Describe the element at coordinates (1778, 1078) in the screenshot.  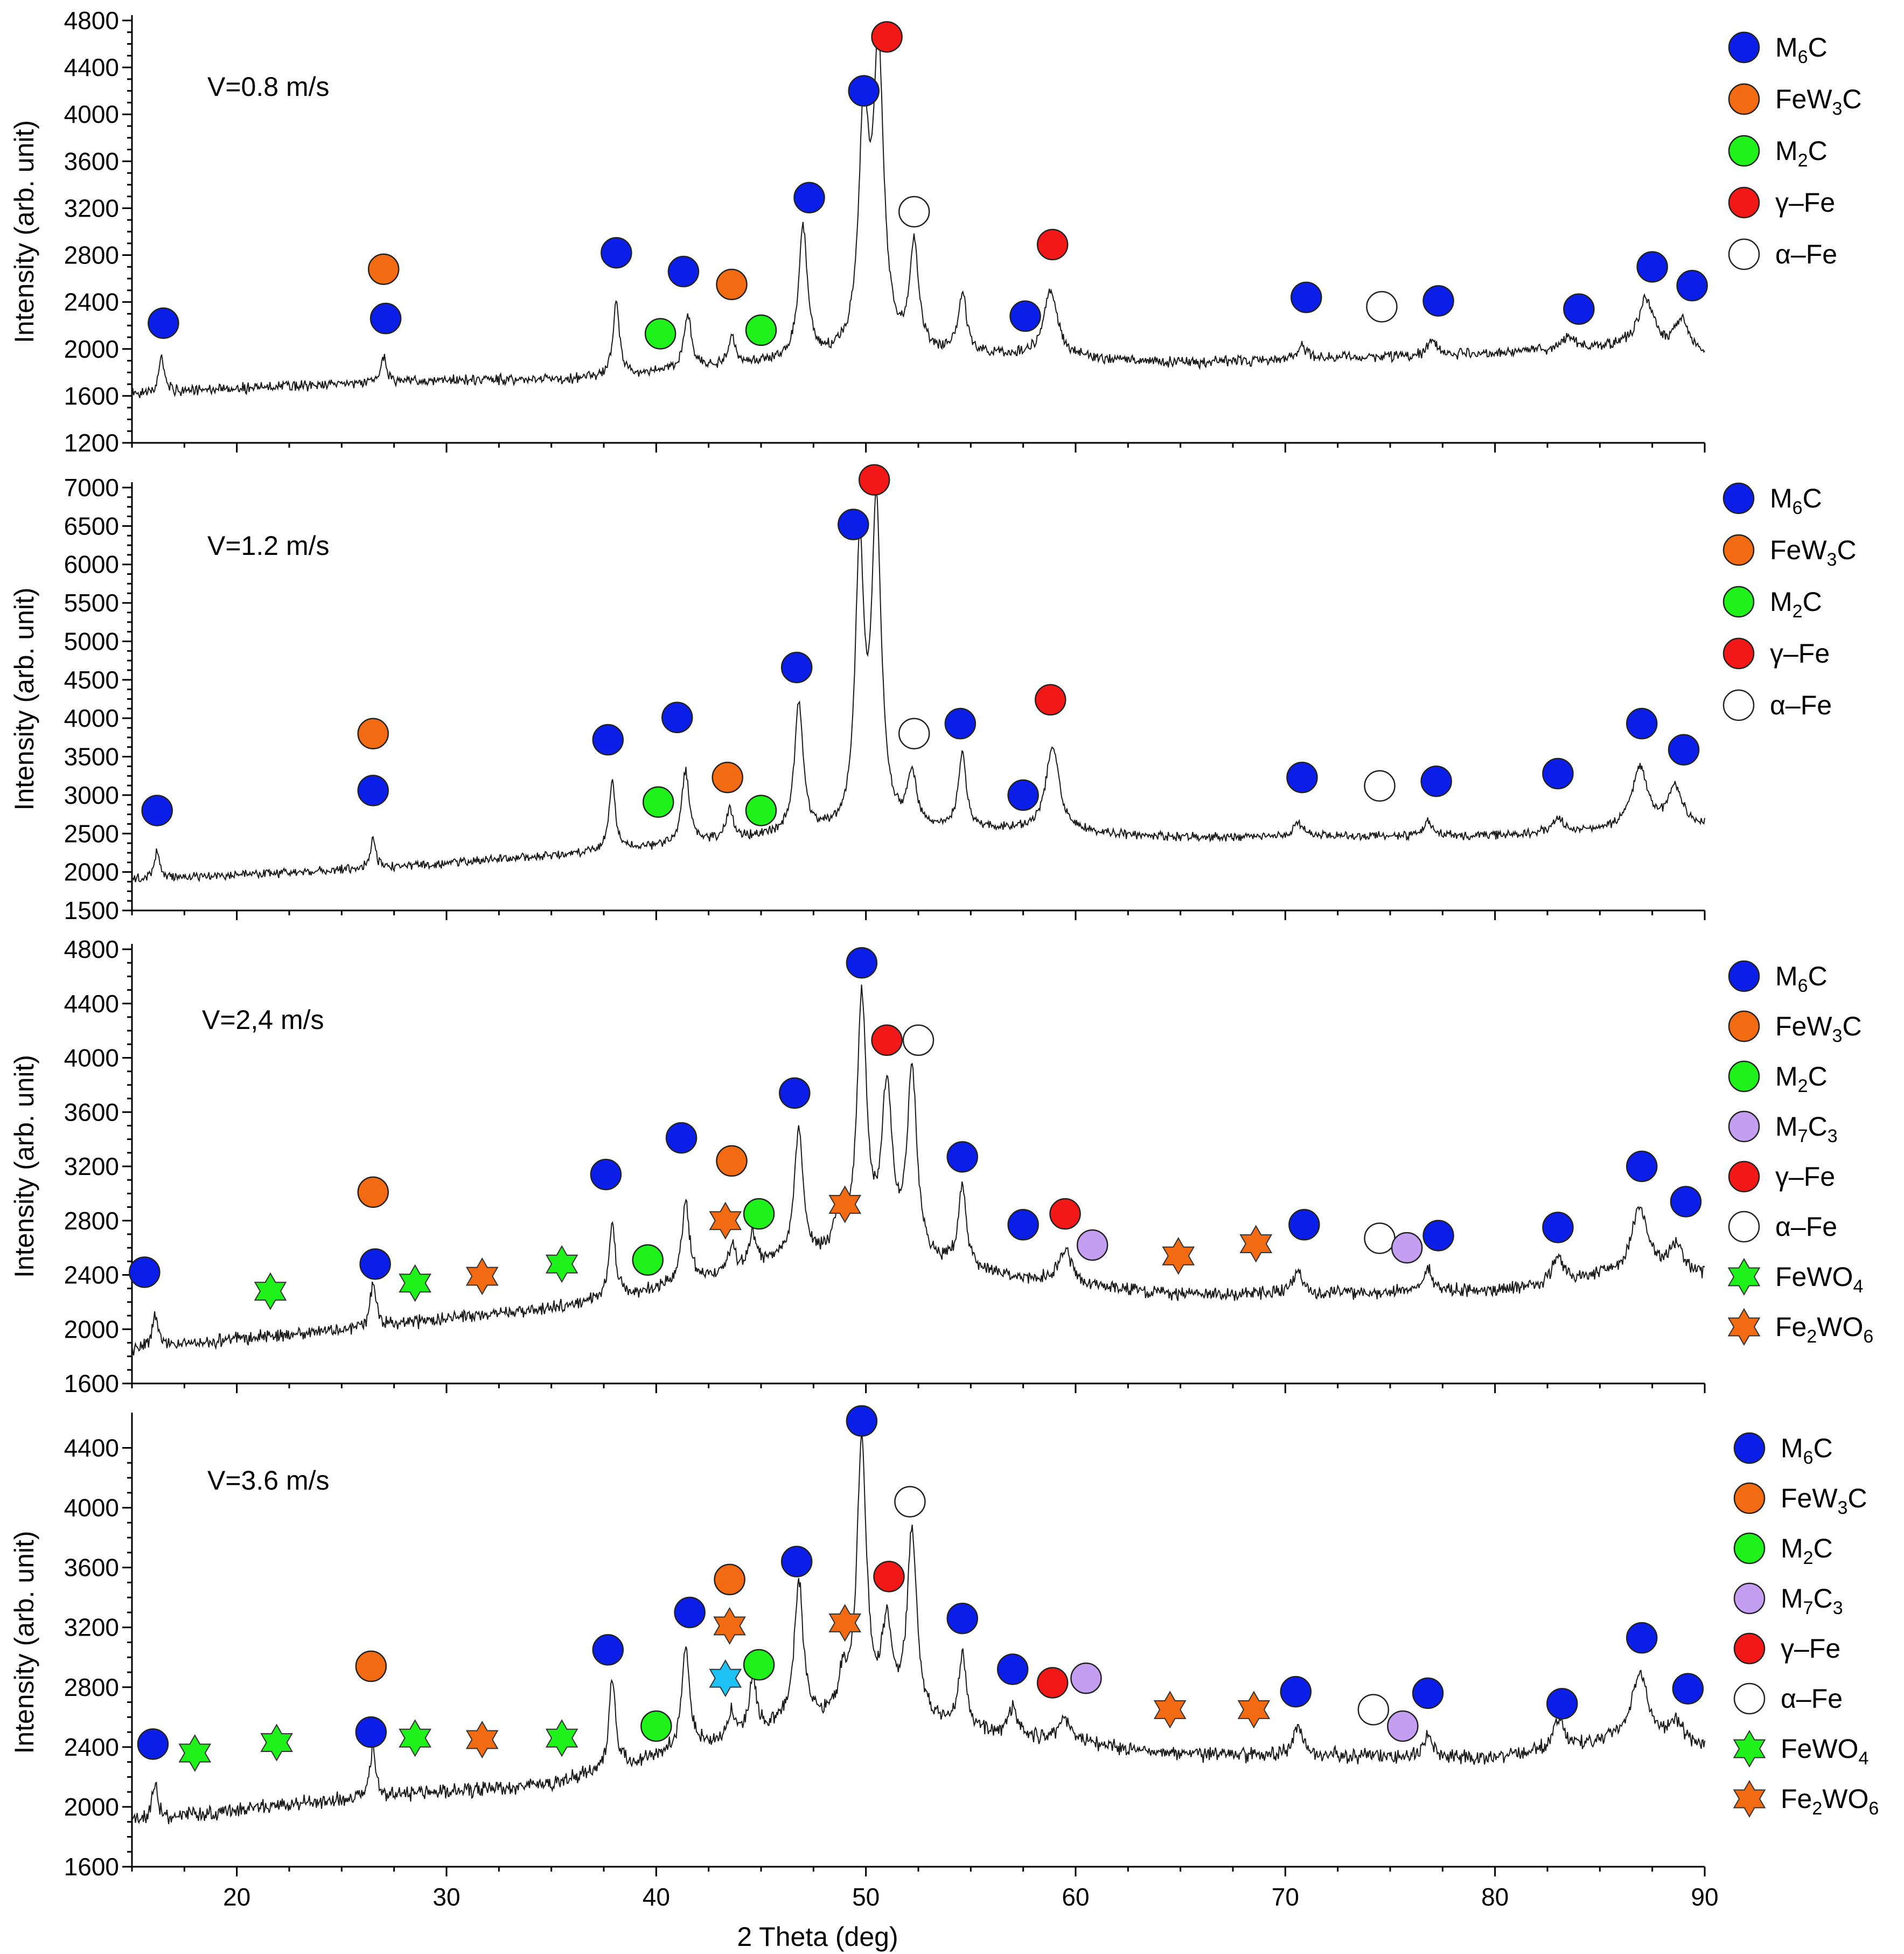
I see `legend-item-M2C: M2C` at that location.